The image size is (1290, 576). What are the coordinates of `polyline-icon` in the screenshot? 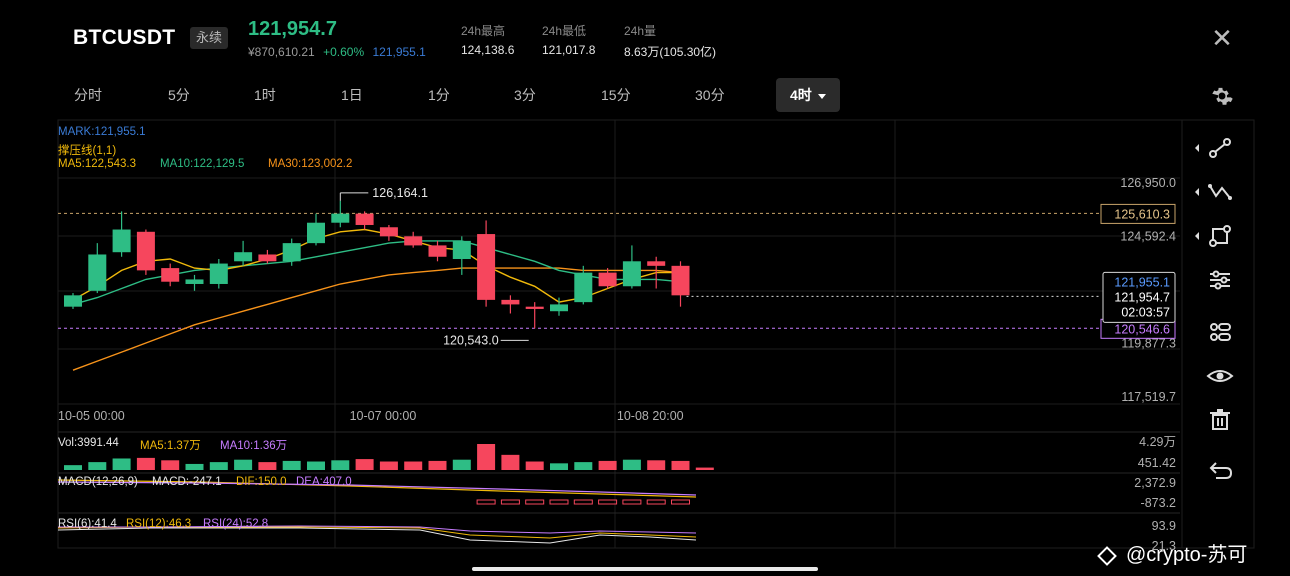 It's located at (1220, 192).